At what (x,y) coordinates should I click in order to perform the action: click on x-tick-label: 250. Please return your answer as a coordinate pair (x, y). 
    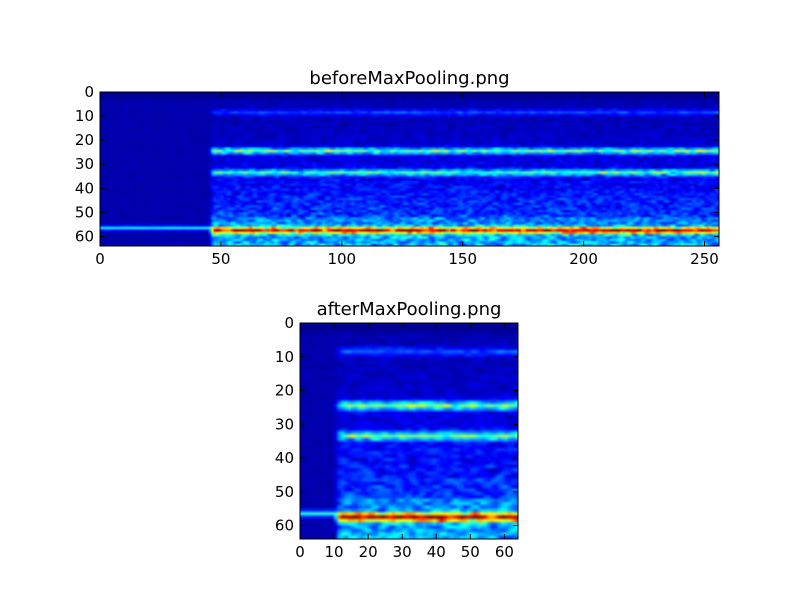
    Looking at the image, I should click on (704, 259).